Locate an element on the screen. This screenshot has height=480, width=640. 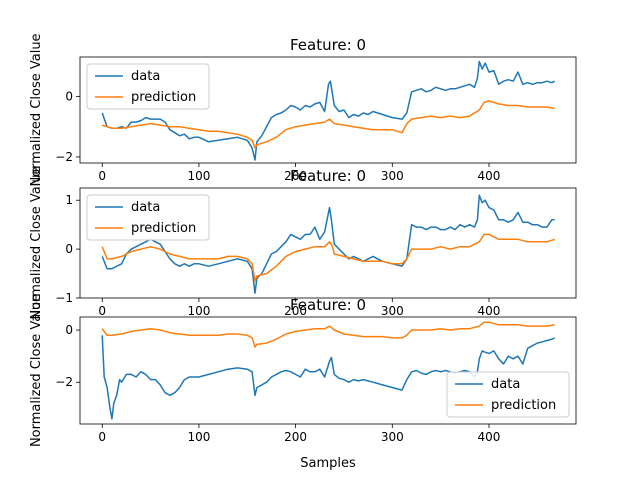
y-tick-label: 1 is located at coordinates (69, 200).